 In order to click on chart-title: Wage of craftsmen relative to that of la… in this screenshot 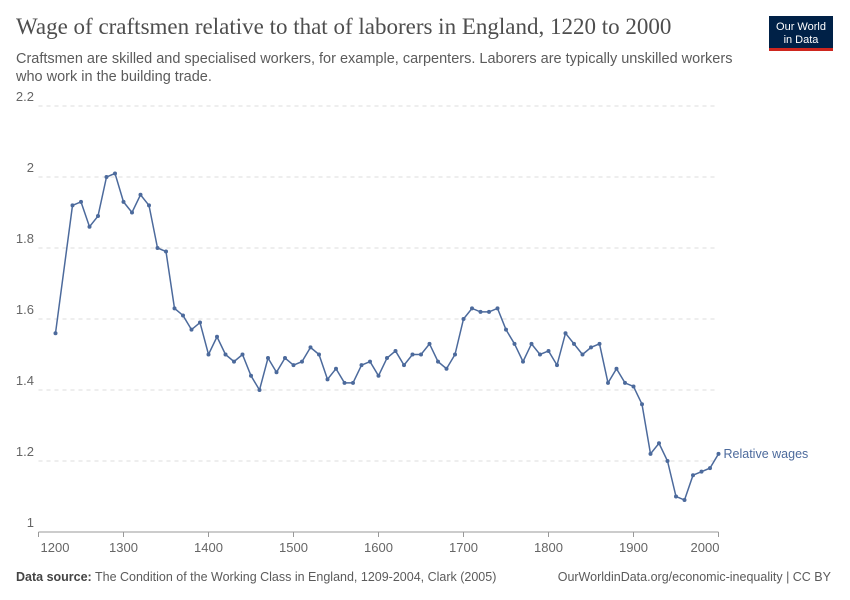, I will do `click(343, 26)`.